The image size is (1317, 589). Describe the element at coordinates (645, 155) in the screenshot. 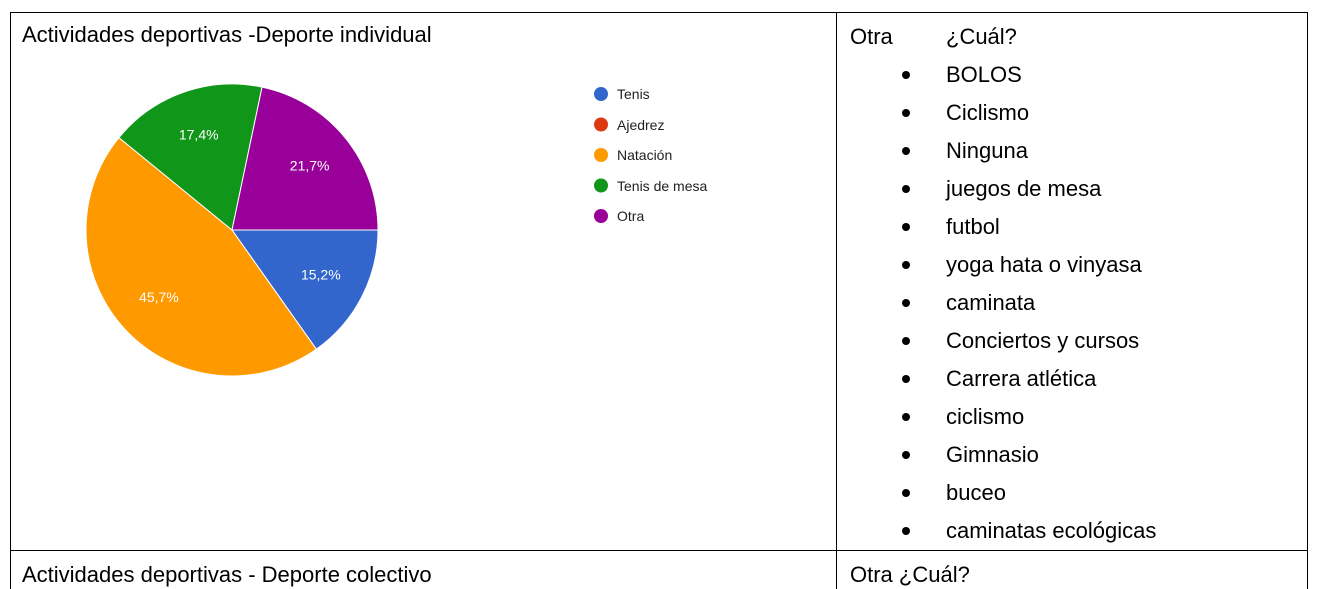

I see `legend-label: Natación` at that location.